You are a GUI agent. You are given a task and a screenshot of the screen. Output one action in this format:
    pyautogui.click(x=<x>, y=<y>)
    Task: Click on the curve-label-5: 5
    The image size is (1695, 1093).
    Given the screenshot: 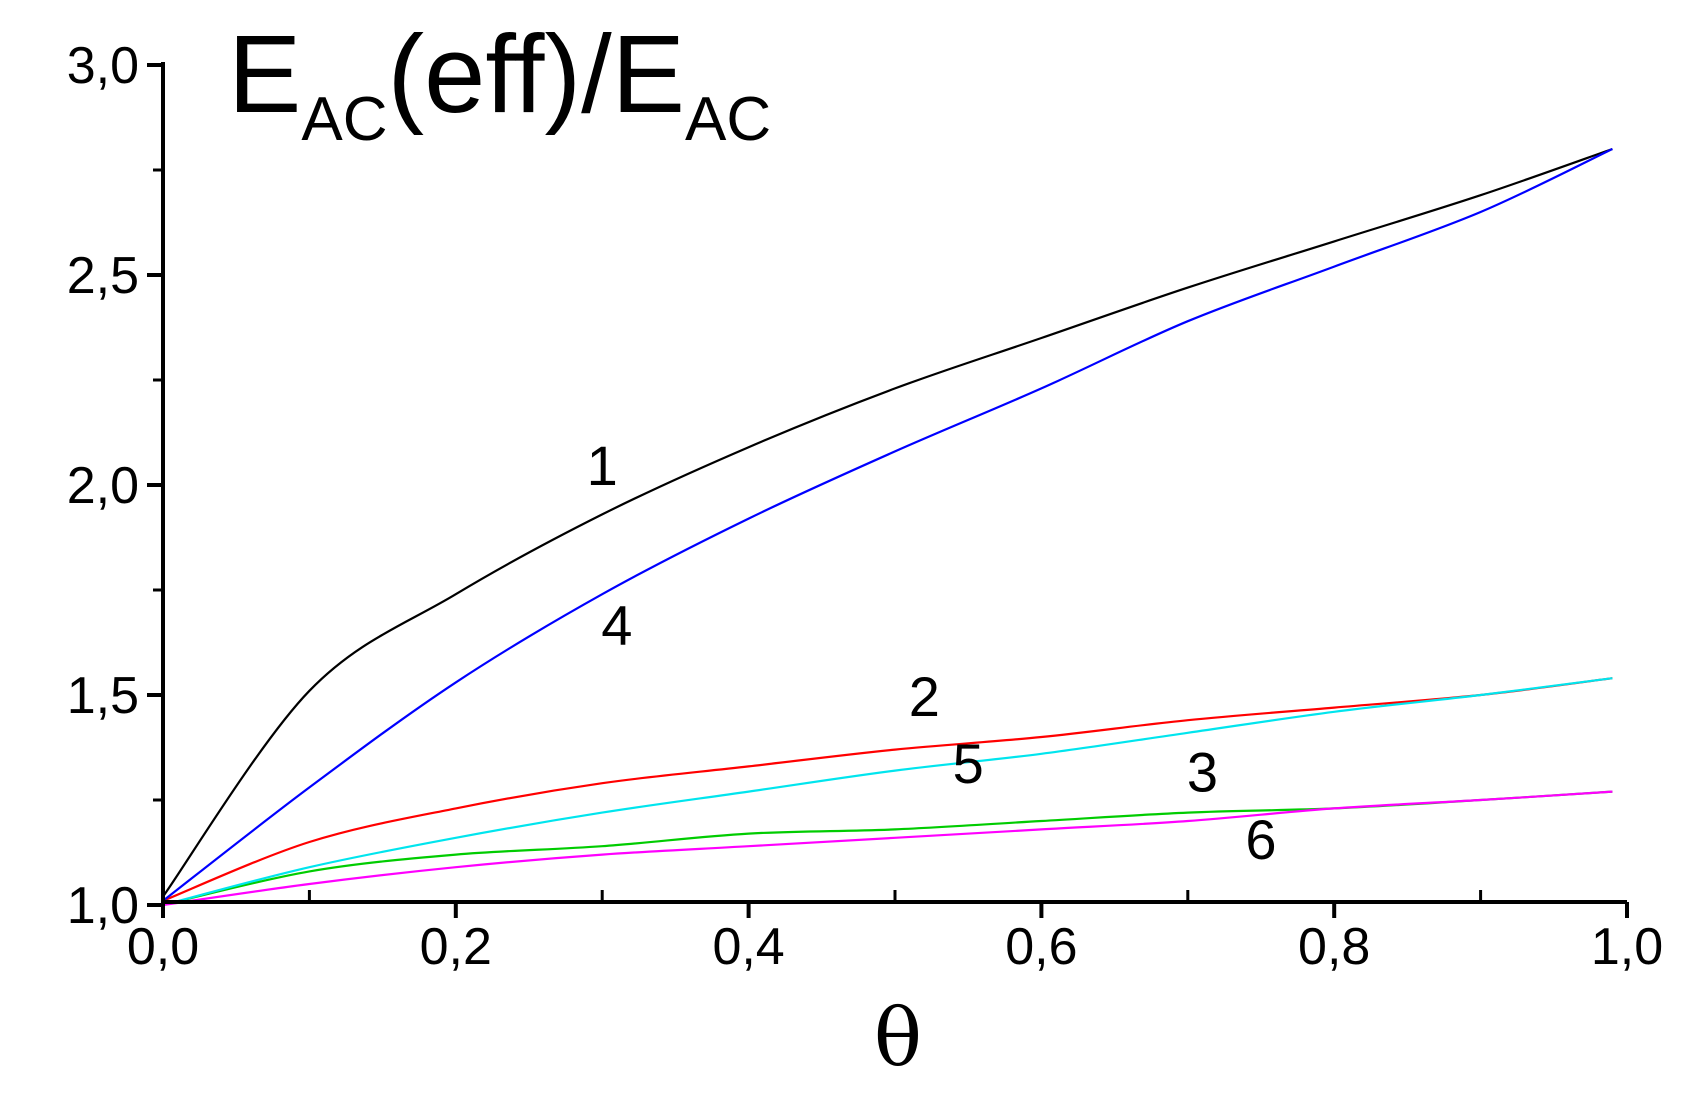 What is the action you would take?
    pyautogui.click(x=968, y=763)
    